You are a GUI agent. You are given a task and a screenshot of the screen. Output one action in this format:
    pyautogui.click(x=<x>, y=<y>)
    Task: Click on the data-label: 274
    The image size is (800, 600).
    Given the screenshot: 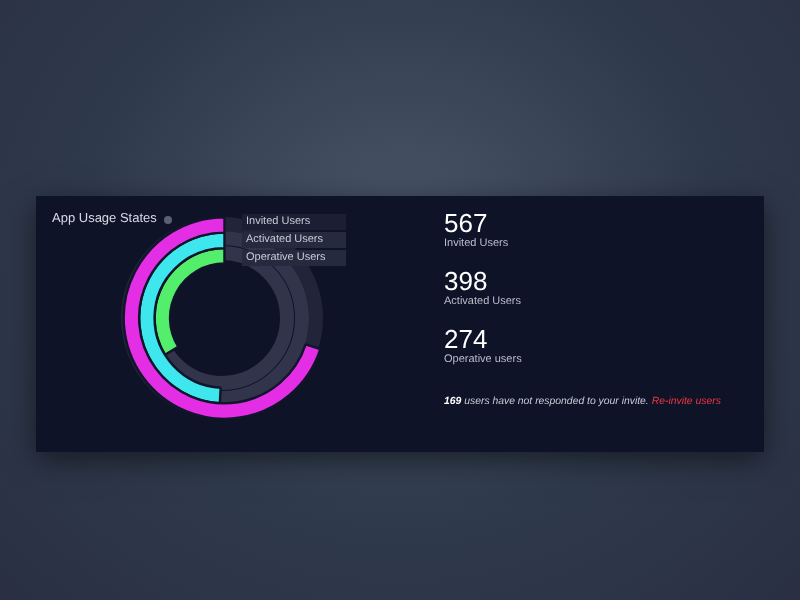 What is the action you would take?
    pyautogui.click(x=467, y=339)
    